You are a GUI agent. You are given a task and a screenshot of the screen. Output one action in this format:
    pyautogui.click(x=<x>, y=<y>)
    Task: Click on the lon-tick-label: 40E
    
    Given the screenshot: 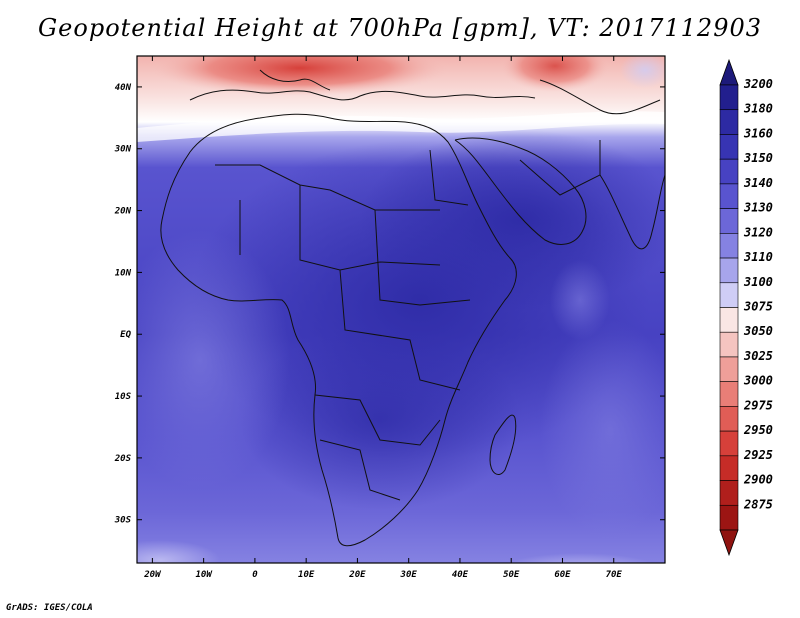 What is the action you would take?
    pyautogui.click(x=460, y=575)
    